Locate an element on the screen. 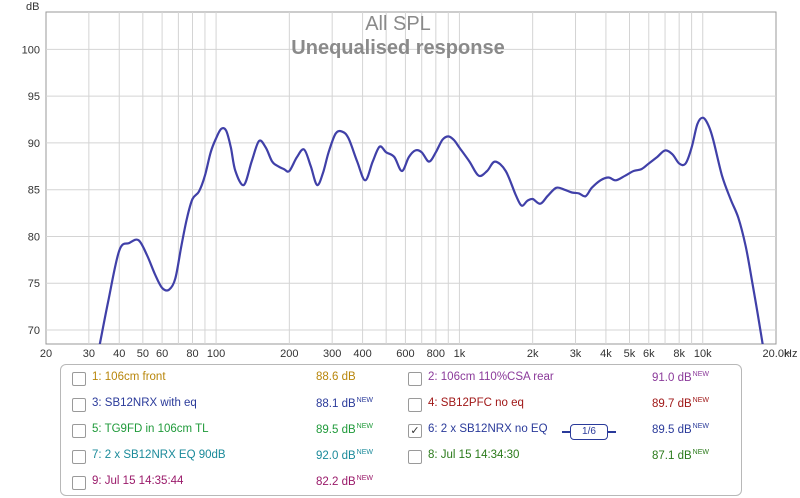 Image resolution: width=800 pixels, height=498 pixels. x-tick-label: 600 is located at coordinates (405, 354).